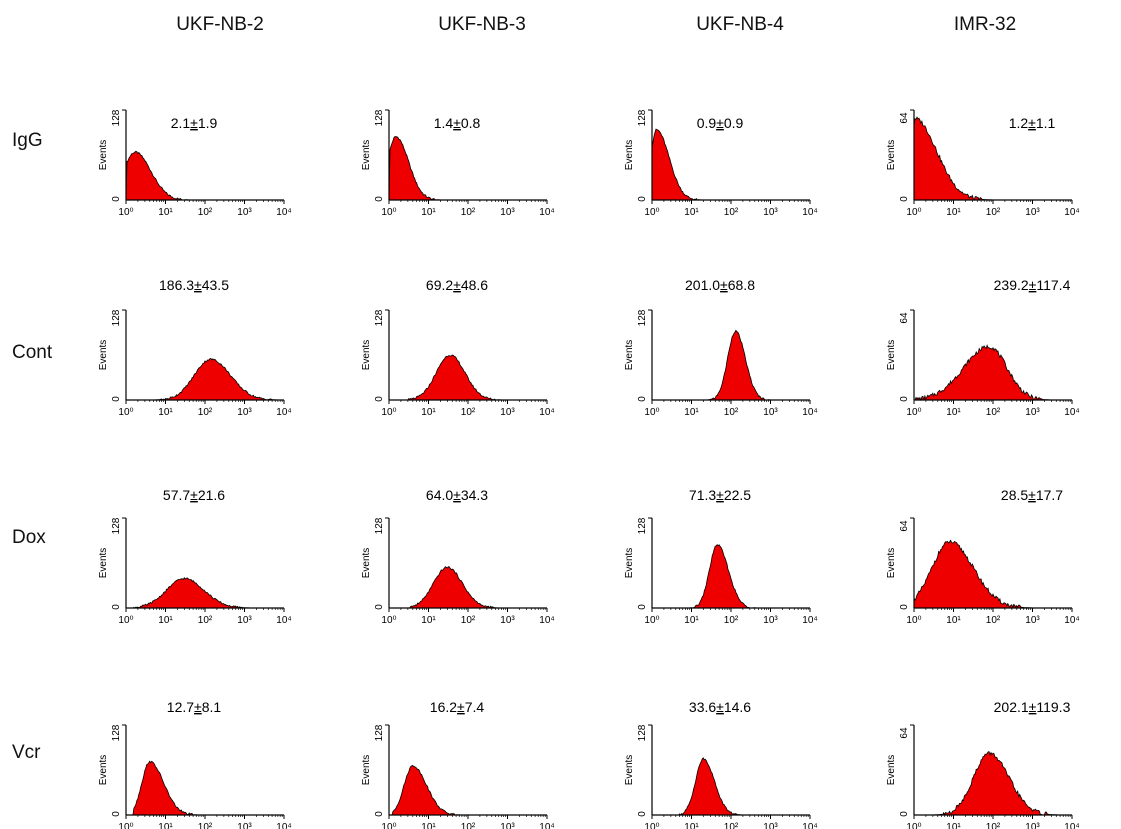 The image size is (1121, 829). What do you see at coordinates (904, 733) in the screenshot?
I see `y-max-label: 64` at bounding box center [904, 733].